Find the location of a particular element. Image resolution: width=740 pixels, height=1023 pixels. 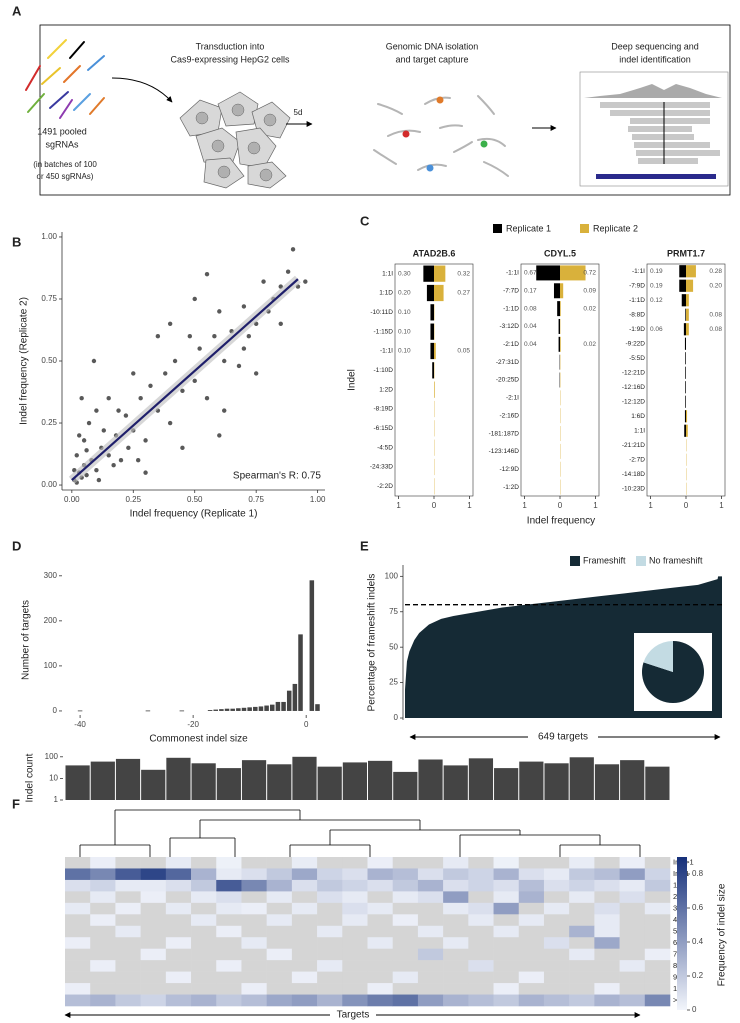

y-tick-label: -1:15D is located at coordinates (383, 331).